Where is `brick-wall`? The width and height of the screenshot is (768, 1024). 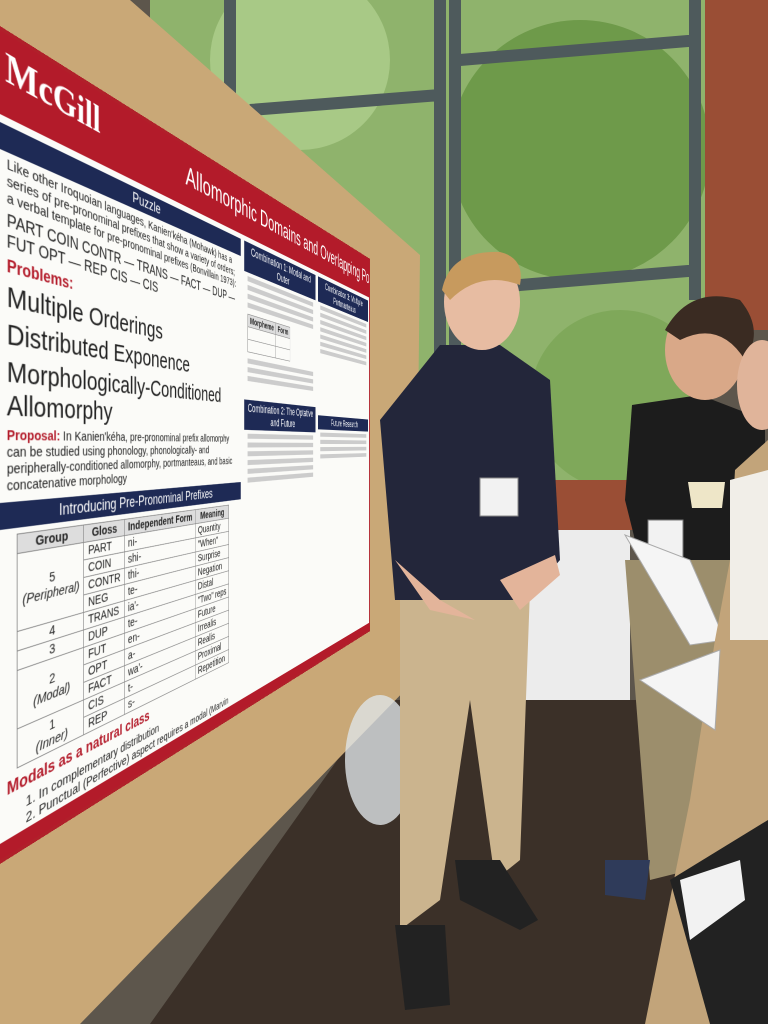
brick-wall is located at coordinates (736, 165).